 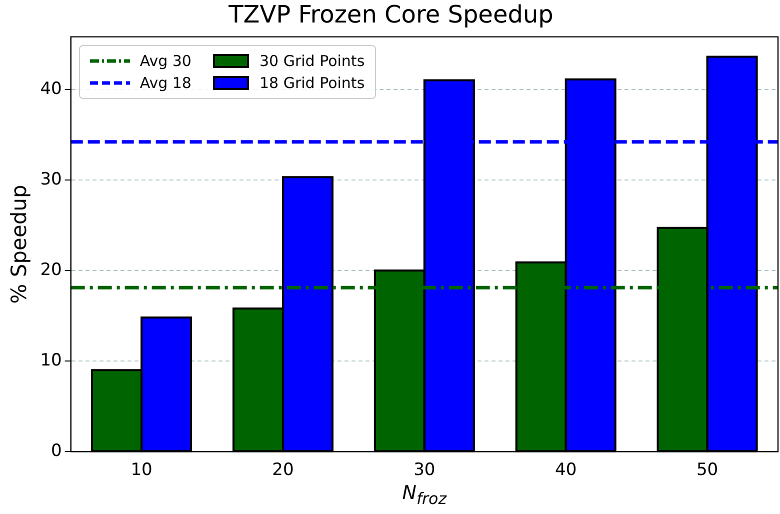 I want to click on legend-label: Avg 18, so click(x=166, y=83).